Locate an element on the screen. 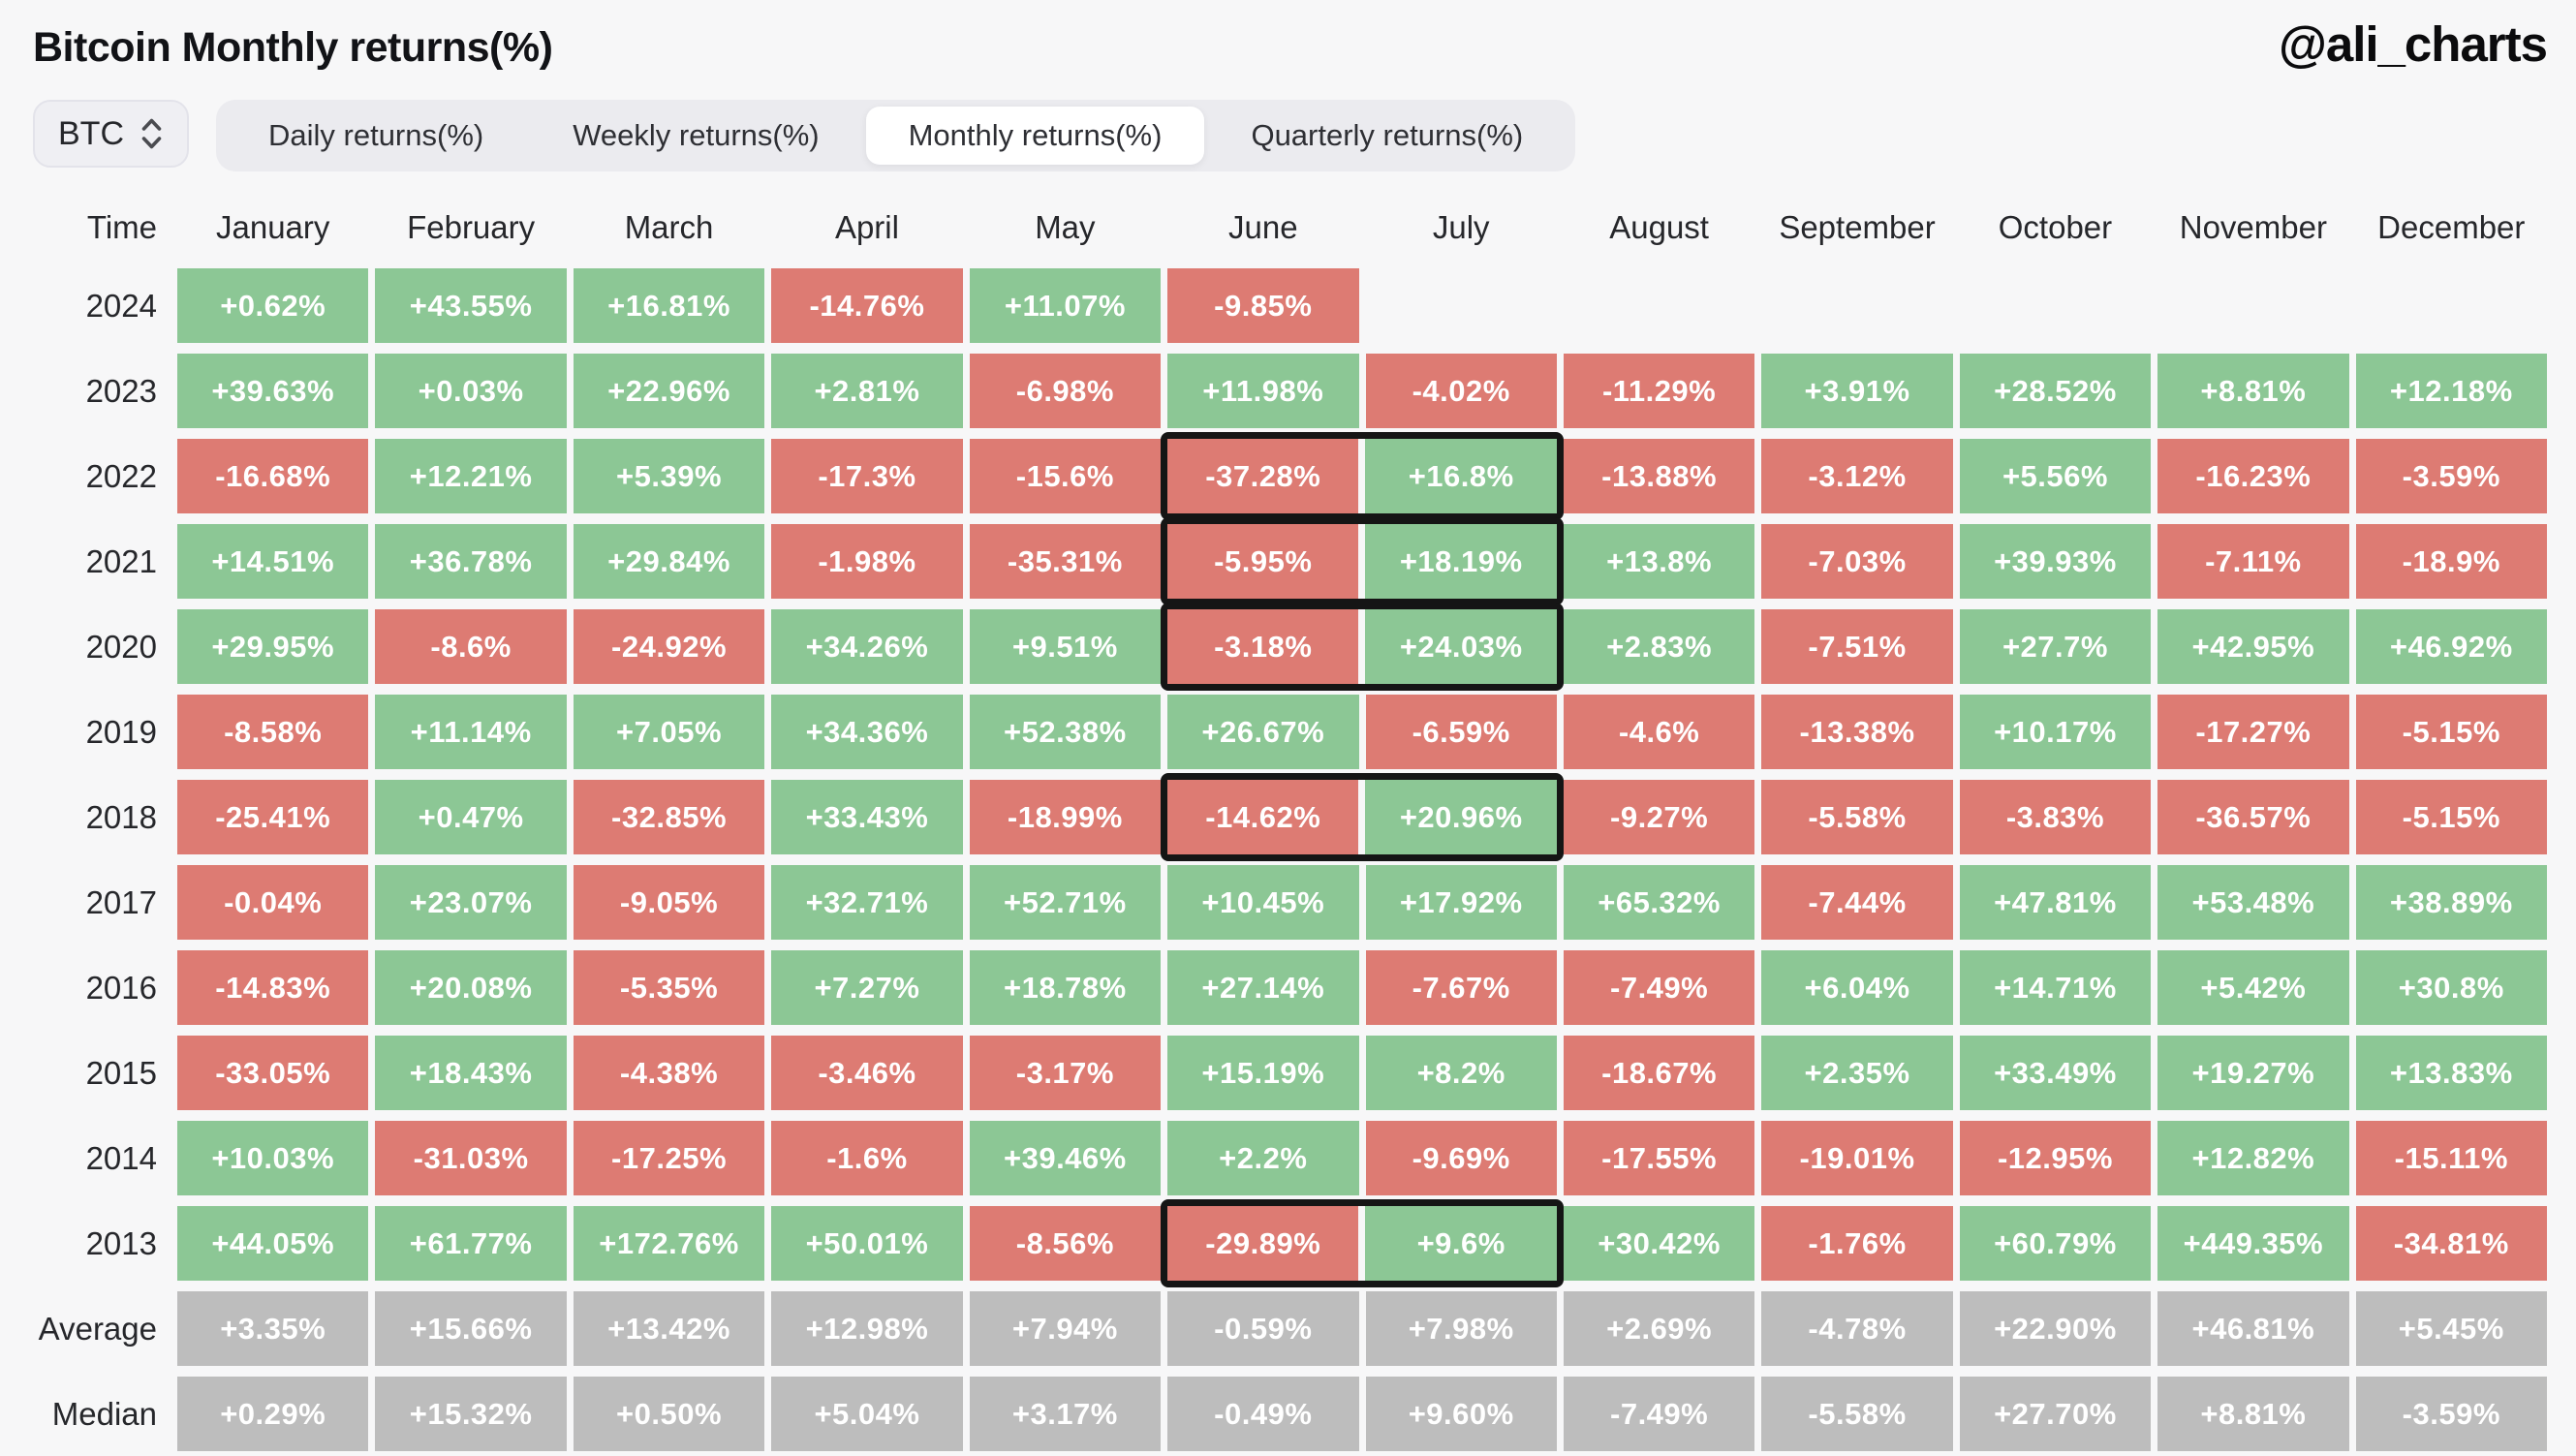 The height and width of the screenshot is (1456, 2576). return-cell: +0.03% is located at coordinates (471, 391).